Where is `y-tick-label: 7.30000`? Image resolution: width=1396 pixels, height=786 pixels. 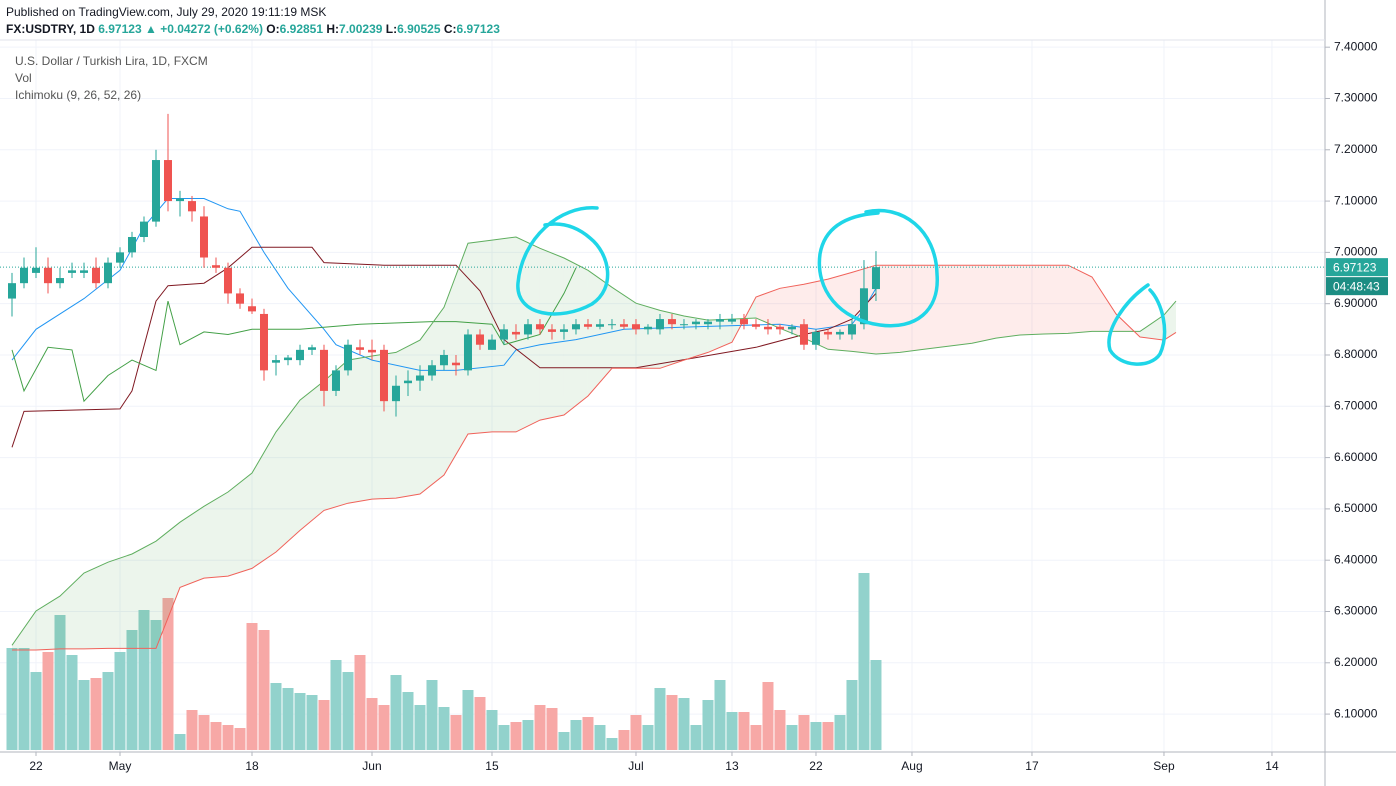
y-tick-label: 7.30000 is located at coordinates (1356, 98).